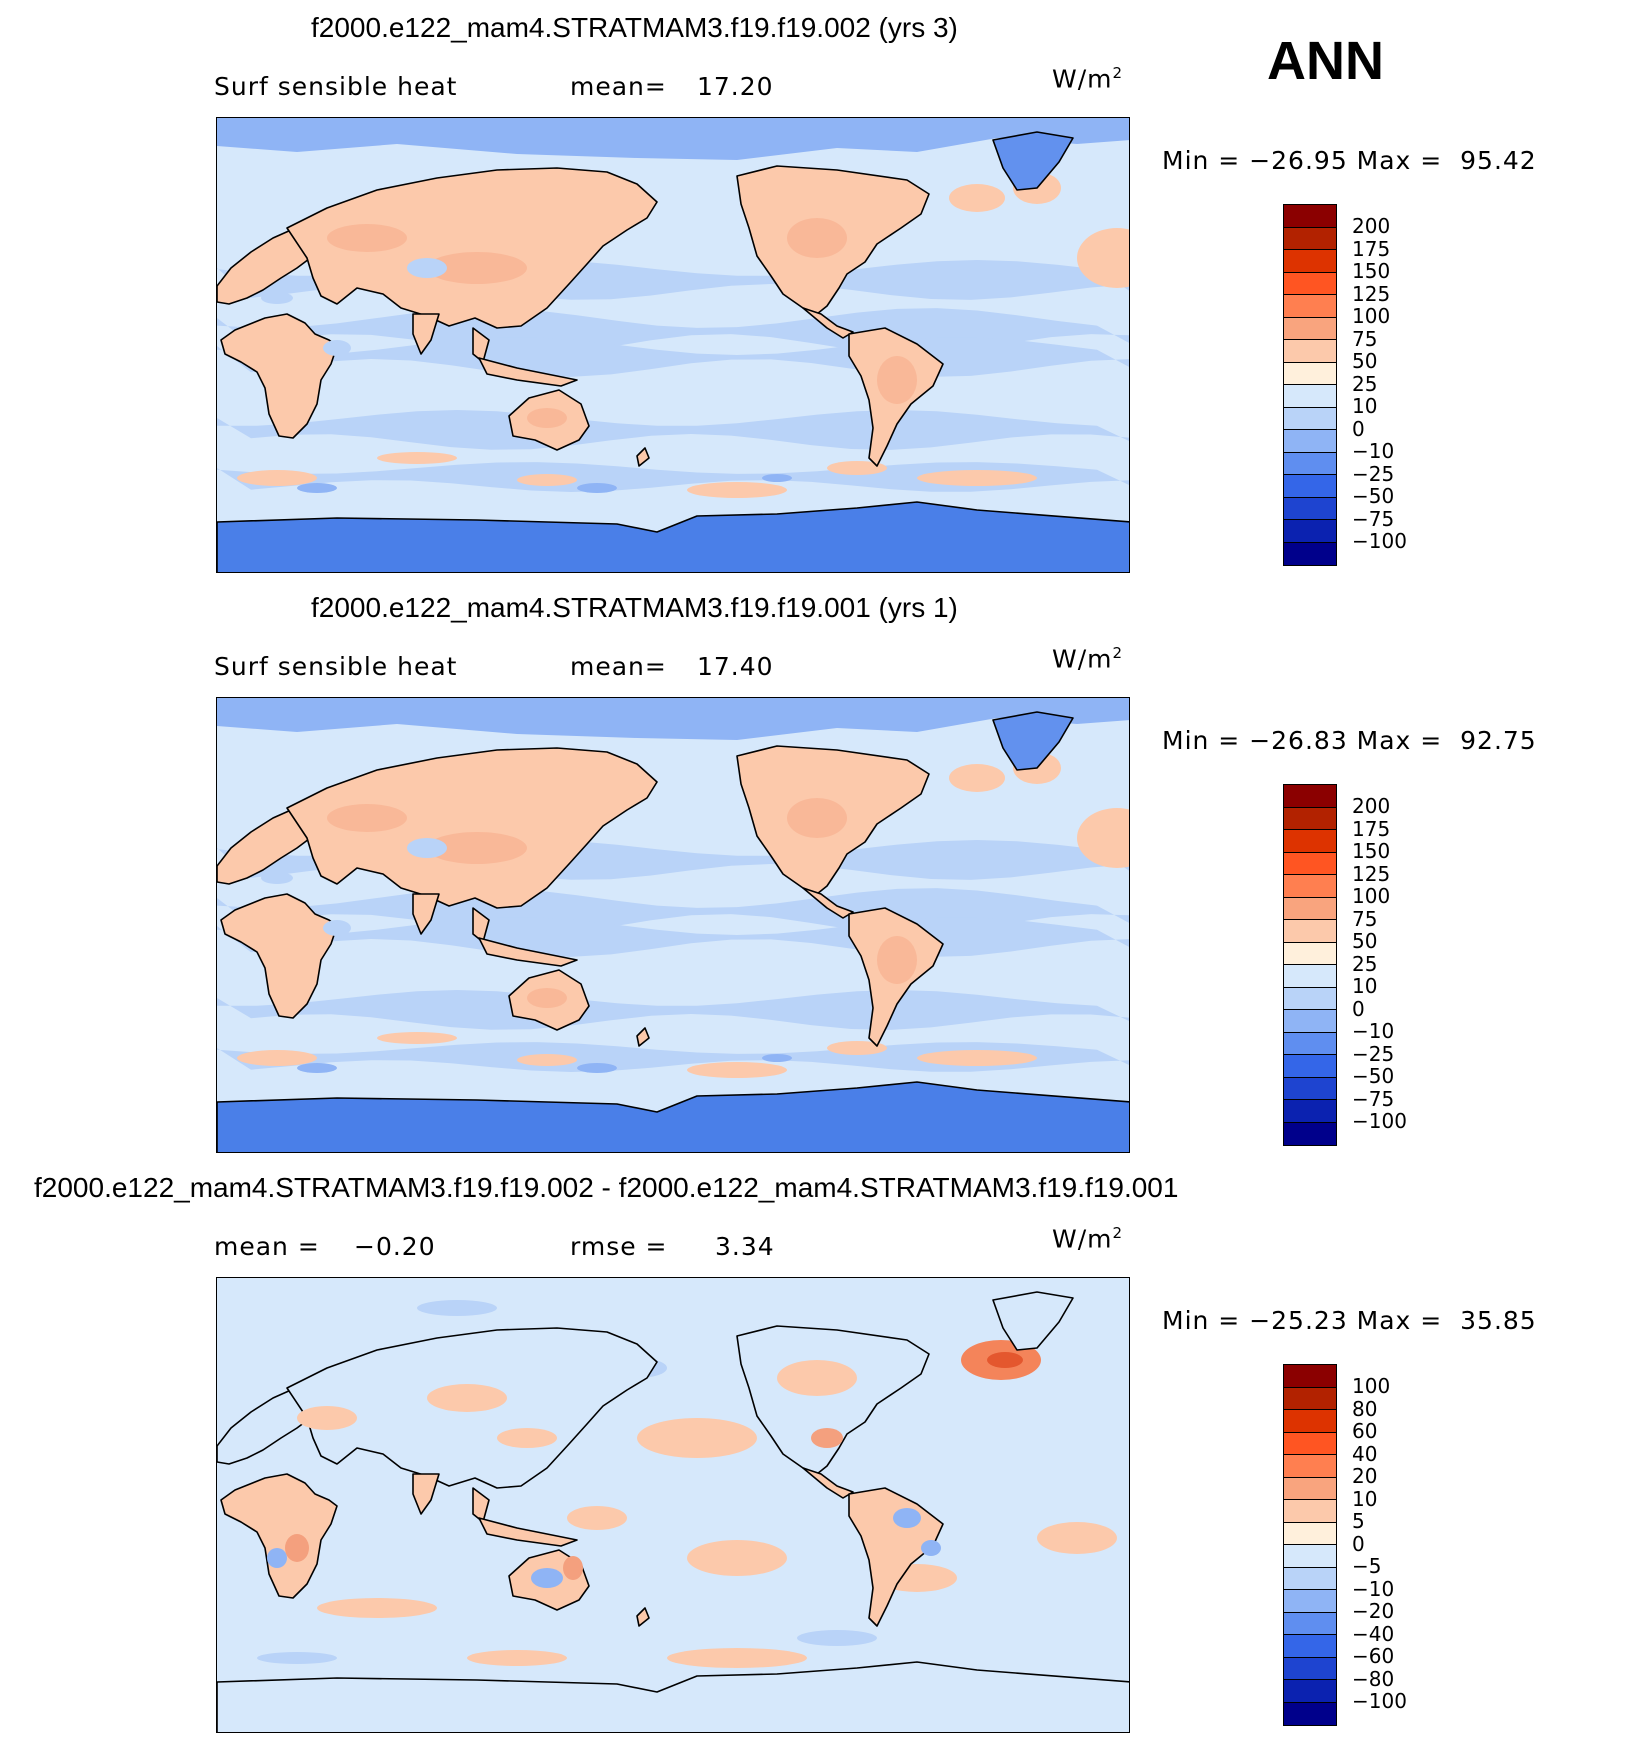 This screenshot has height=1752, width=1641. Describe the element at coordinates (1349, 160) in the screenshot. I see `min-max-readout: Min = −26.95 Max = 95.42` at that location.